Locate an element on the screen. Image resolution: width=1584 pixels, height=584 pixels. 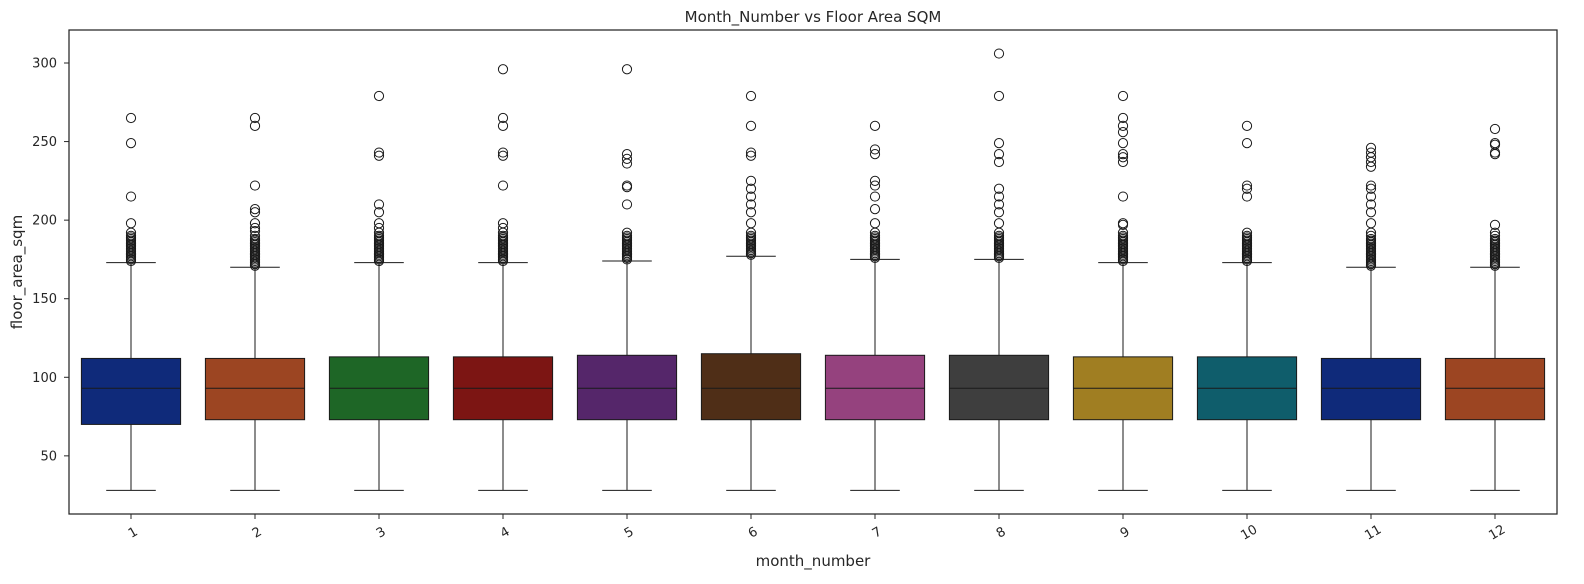
x-tick-label: 5 is located at coordinates (629, 532).